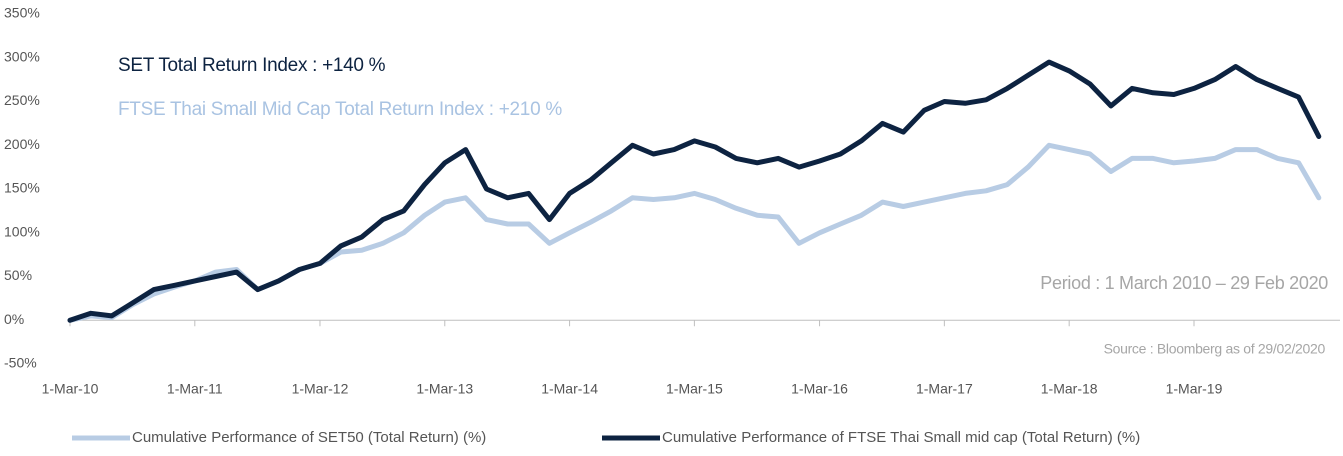 This screenshot has height=456, width=1343. I want to click on y-tick-label: 100%, so click(22, 231).